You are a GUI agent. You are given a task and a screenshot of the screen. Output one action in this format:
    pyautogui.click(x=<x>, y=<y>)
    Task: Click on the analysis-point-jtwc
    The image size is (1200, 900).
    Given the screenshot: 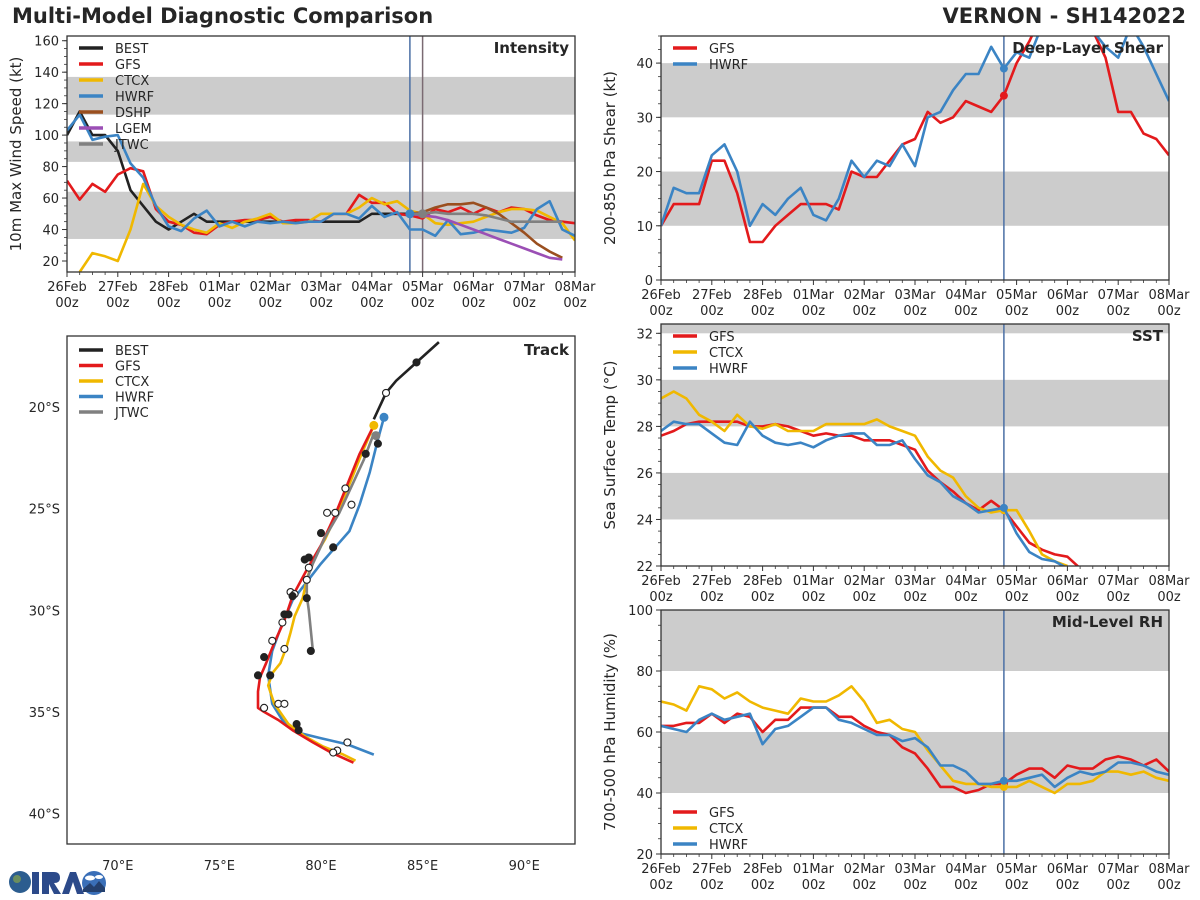 What is the action you would take?
    pyautogui.click(x=423, y=214)
    